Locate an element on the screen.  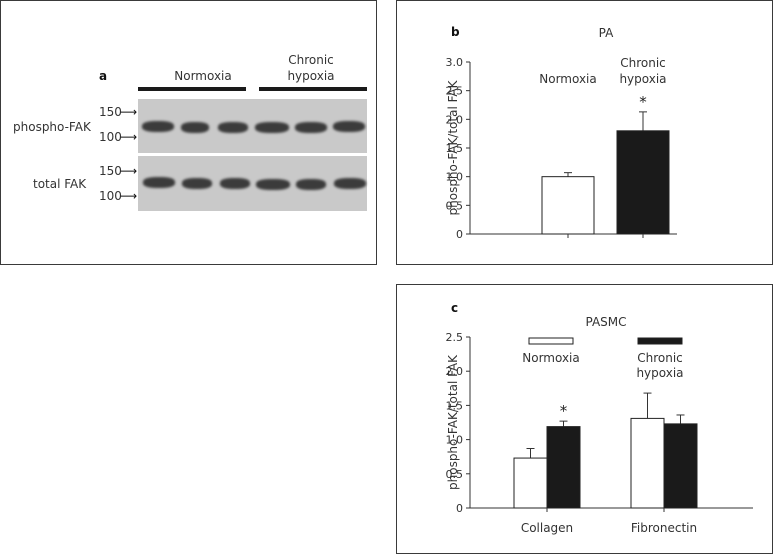
panel-letter: a is located at coordinates (103, 76).